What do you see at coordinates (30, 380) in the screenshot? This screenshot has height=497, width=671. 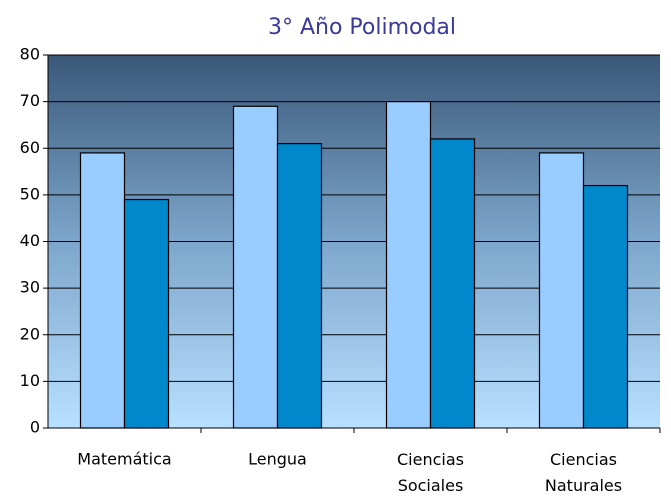 I see `y-tick-label: 10` at bounding box center [30, 380].